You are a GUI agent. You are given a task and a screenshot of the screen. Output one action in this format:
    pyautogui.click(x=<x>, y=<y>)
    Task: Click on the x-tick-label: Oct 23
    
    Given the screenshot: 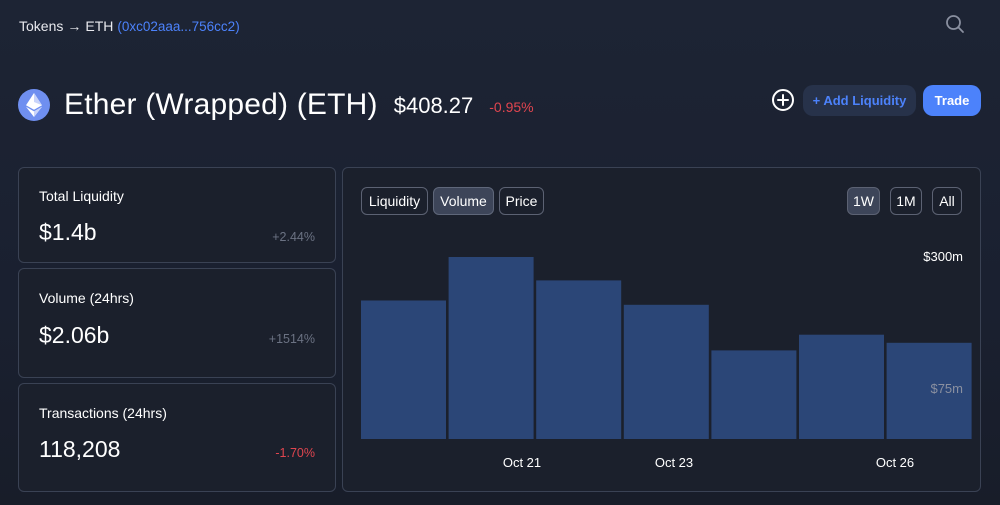 What is the action you would take?
    pyautogui.click(x=674, y=462)
    